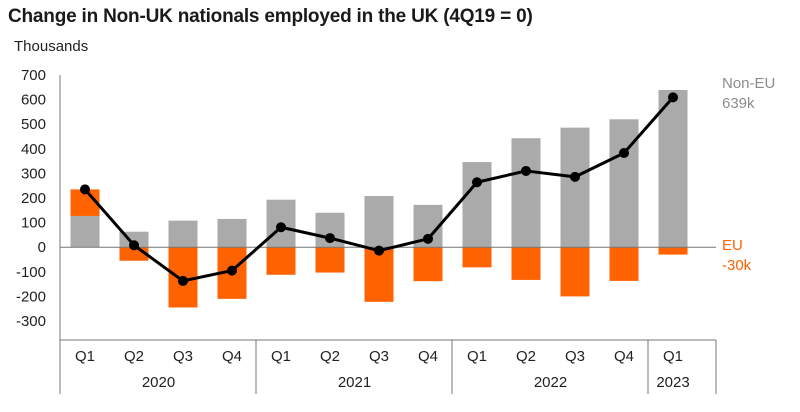 Image resolution: width=800 pixels, height=412 pixels. I want to click on y-axis-ticks: 700 600 500 400 300 200 100 0 -100 -200 -300, so click(31, 198).